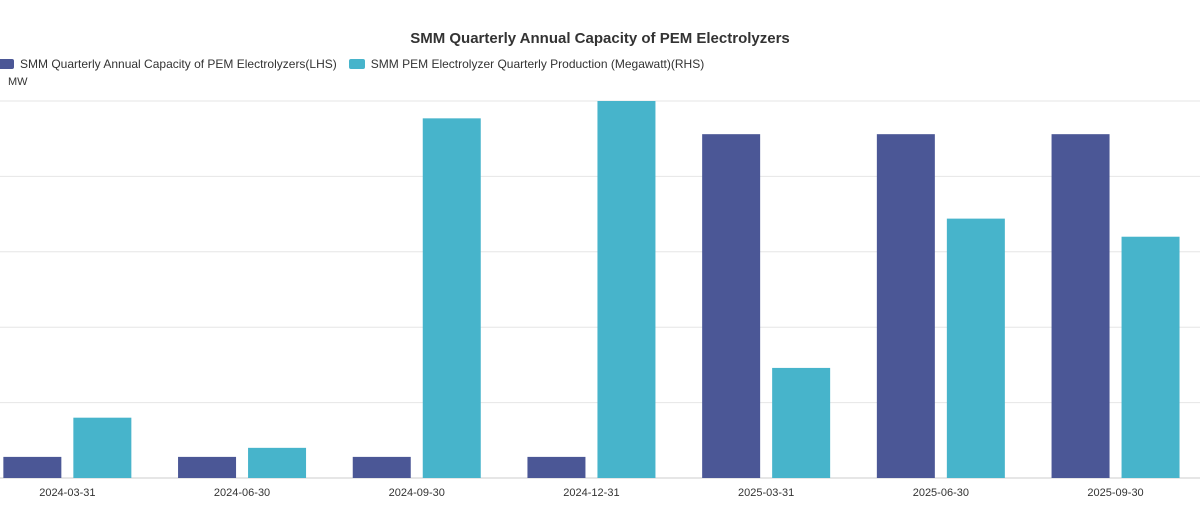  I want to click on legend-swatch-production, so click(356, 64).